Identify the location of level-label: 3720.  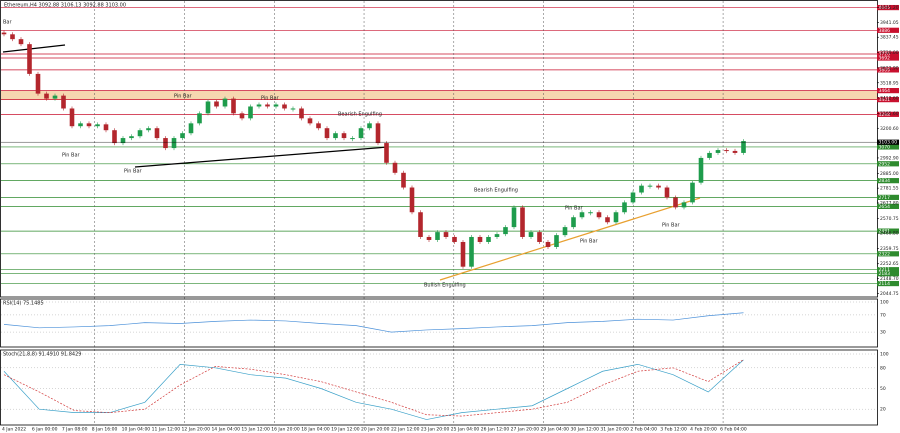
(885, 55).